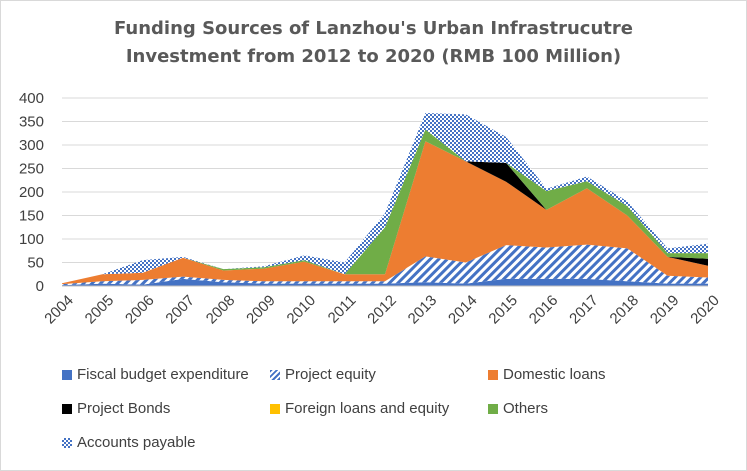 This screenshot has height=471, width=747. What do you see at coordinates (31, 145) in the screenshot?
I see `y-tick-label: 300` at bounding box center [31, 145].